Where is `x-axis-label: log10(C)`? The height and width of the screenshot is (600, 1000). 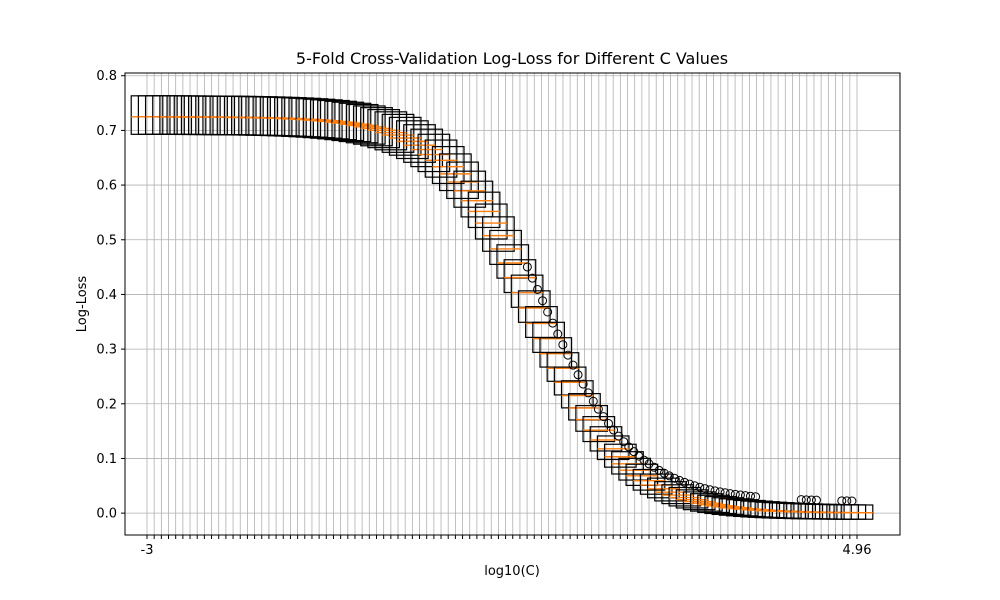
x-axis-label: log10(C) is located at coordinates (512, 571).